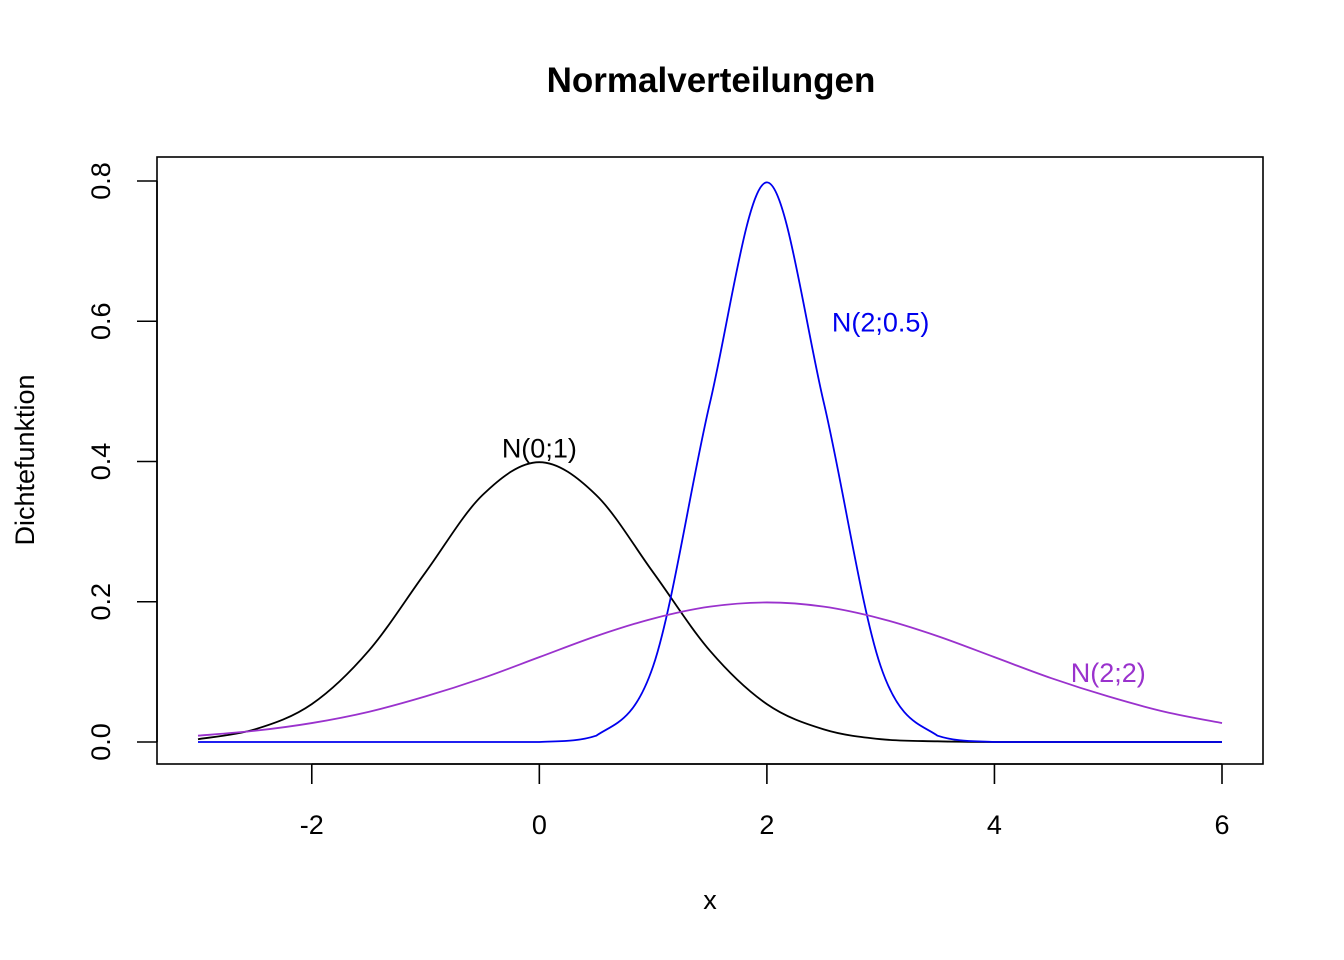 Image resolution: width=1344 pixels, height=960 pixels. Describe the element at coordinates (994, 825) in the screenshot. I see `x-tick-label: 4` at that location.